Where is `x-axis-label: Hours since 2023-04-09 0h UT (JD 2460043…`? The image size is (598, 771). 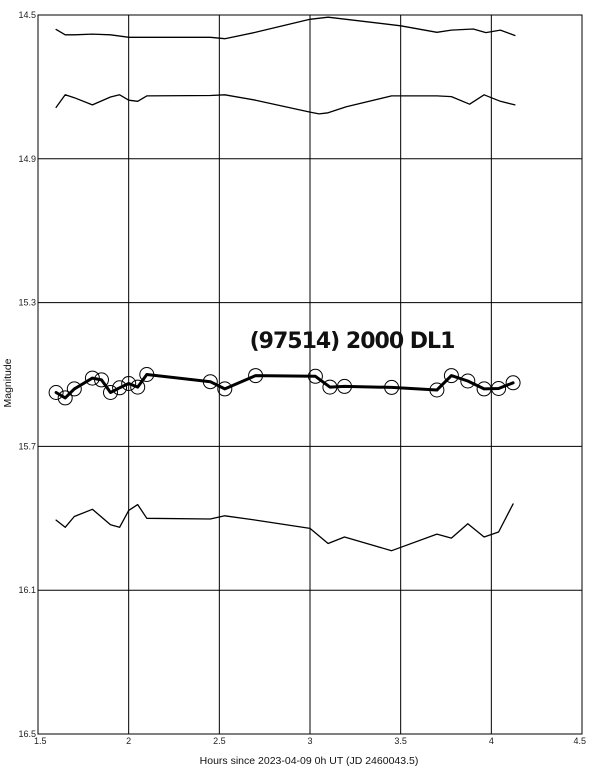 x-axis-label: Hours since 2023-04-09 0h UT (JD 2460043… is located at coordinates (309, 761).